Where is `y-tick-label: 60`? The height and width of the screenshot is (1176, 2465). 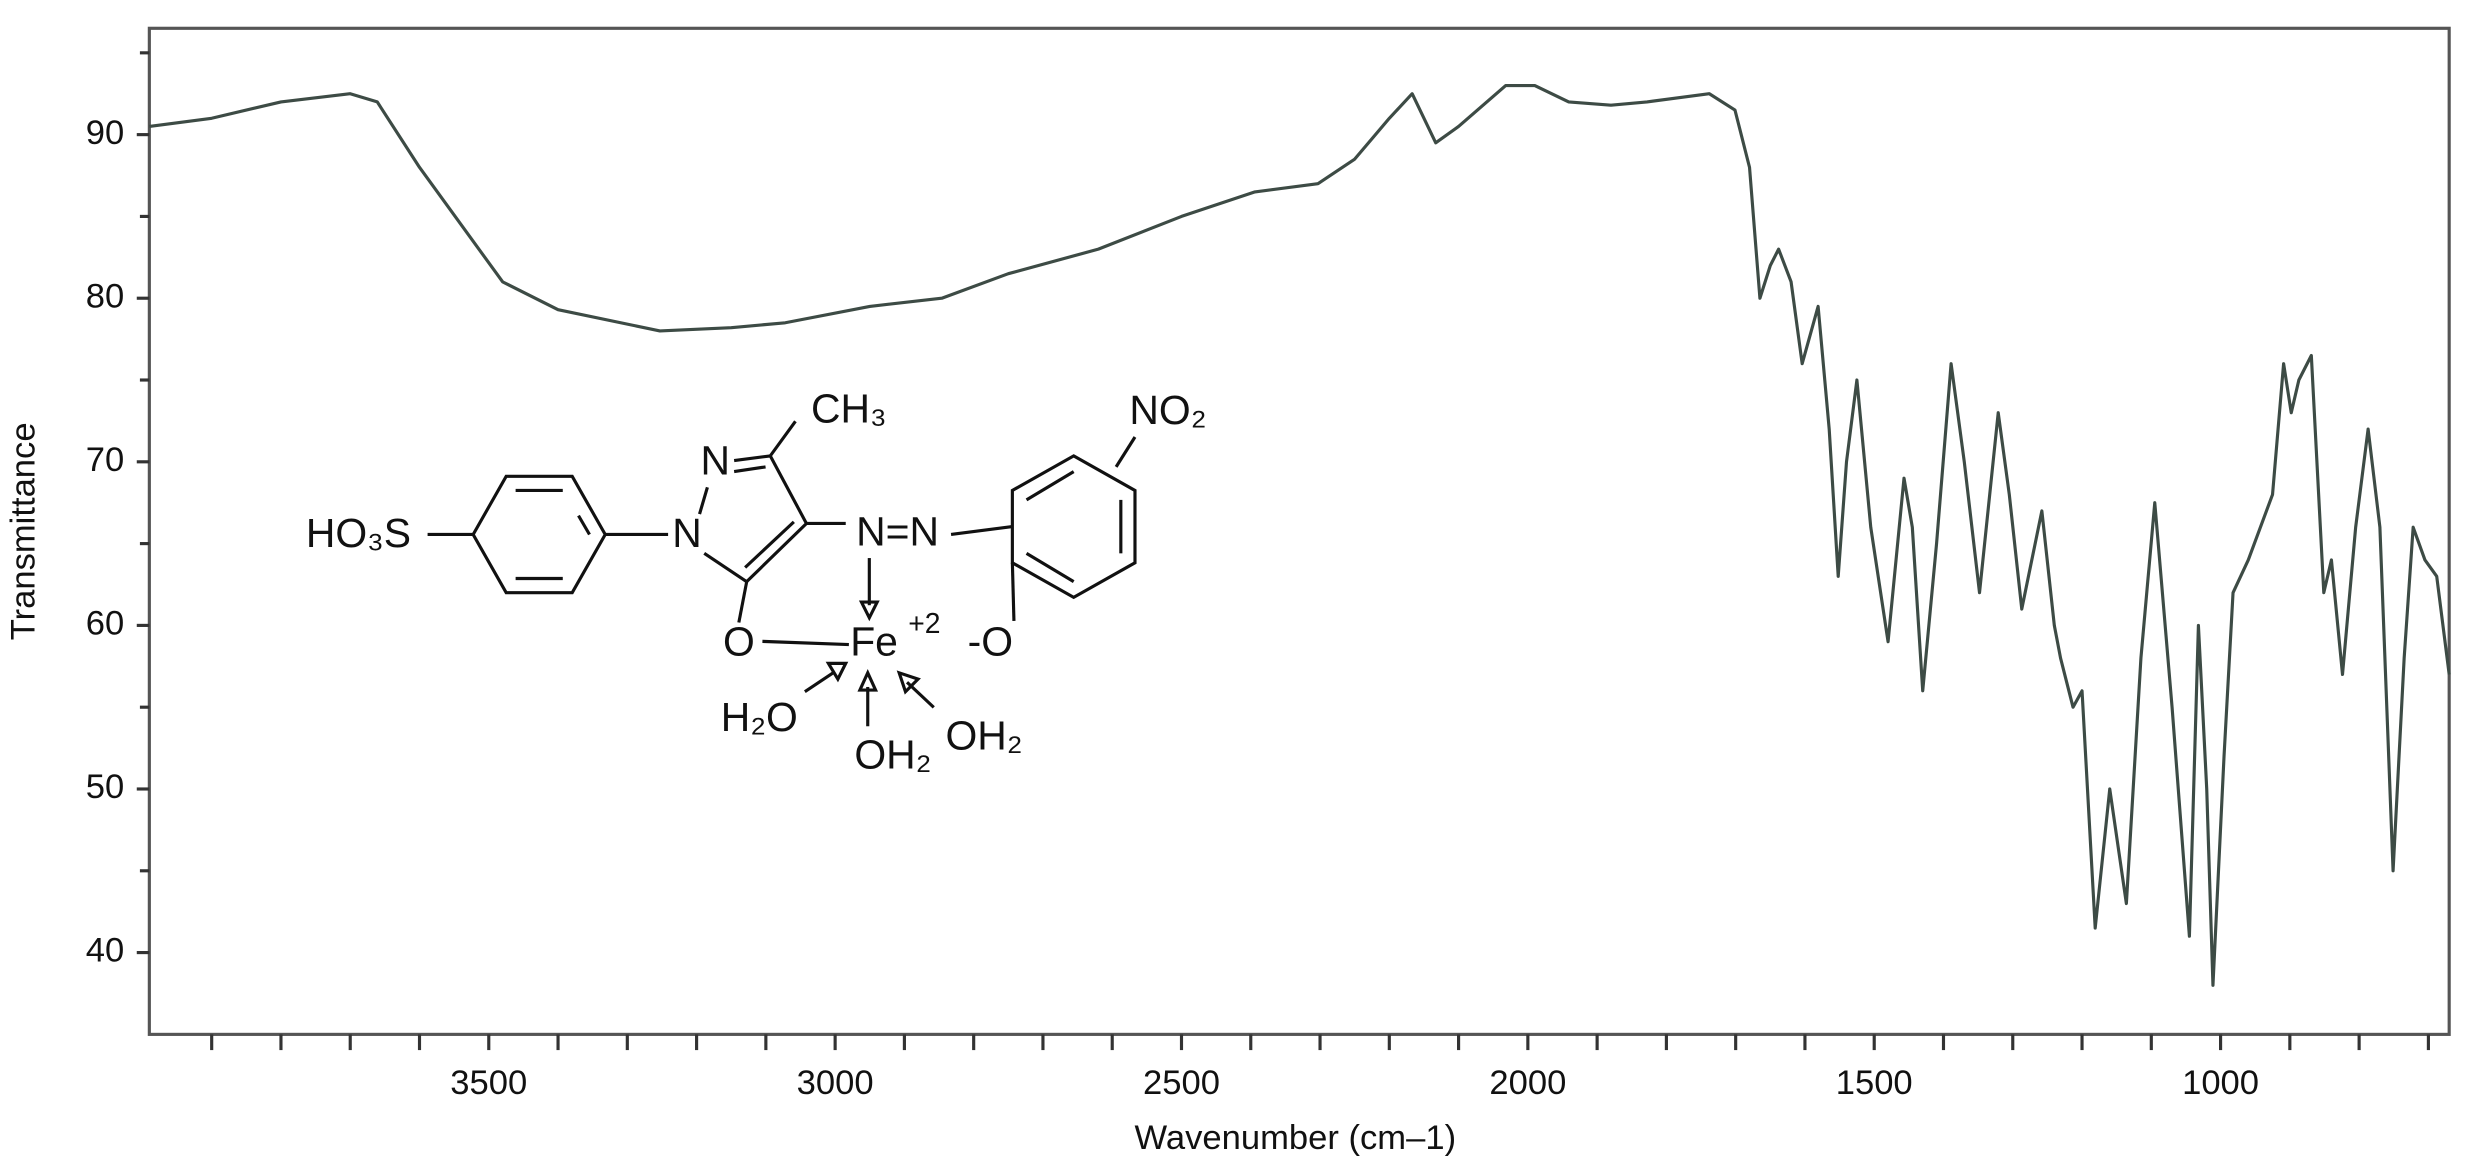 y-tick-label: 60 is located at coordinates (105, 624).